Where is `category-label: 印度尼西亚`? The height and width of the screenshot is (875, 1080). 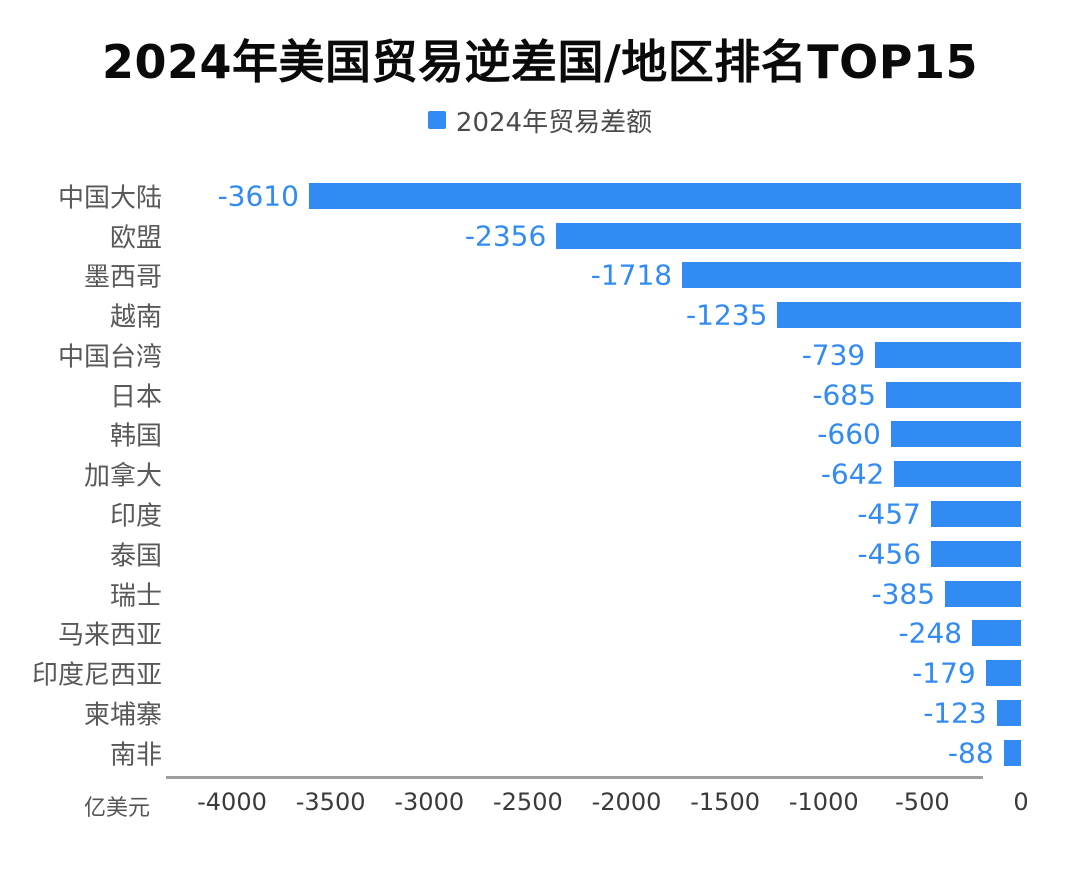
category-label: 印度尼西亚 is located at coordinates (96, 675).